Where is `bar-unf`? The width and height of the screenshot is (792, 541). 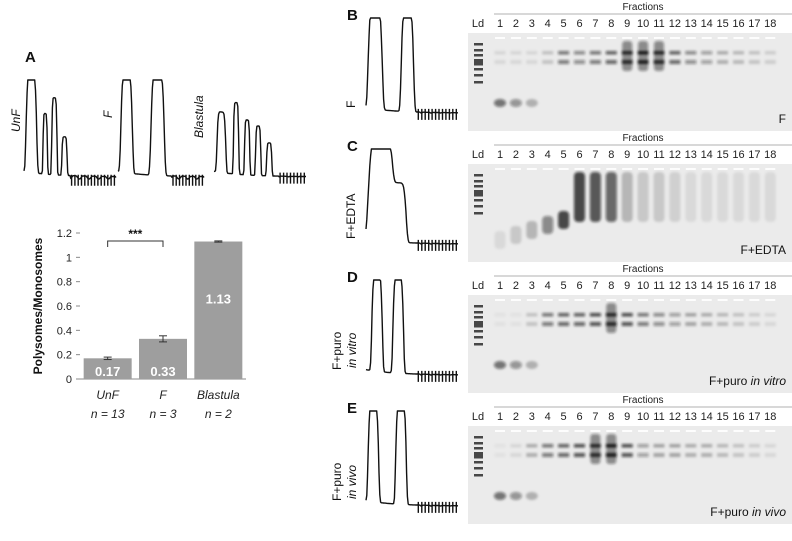 bar-unf is located at coordinates (107, 368).